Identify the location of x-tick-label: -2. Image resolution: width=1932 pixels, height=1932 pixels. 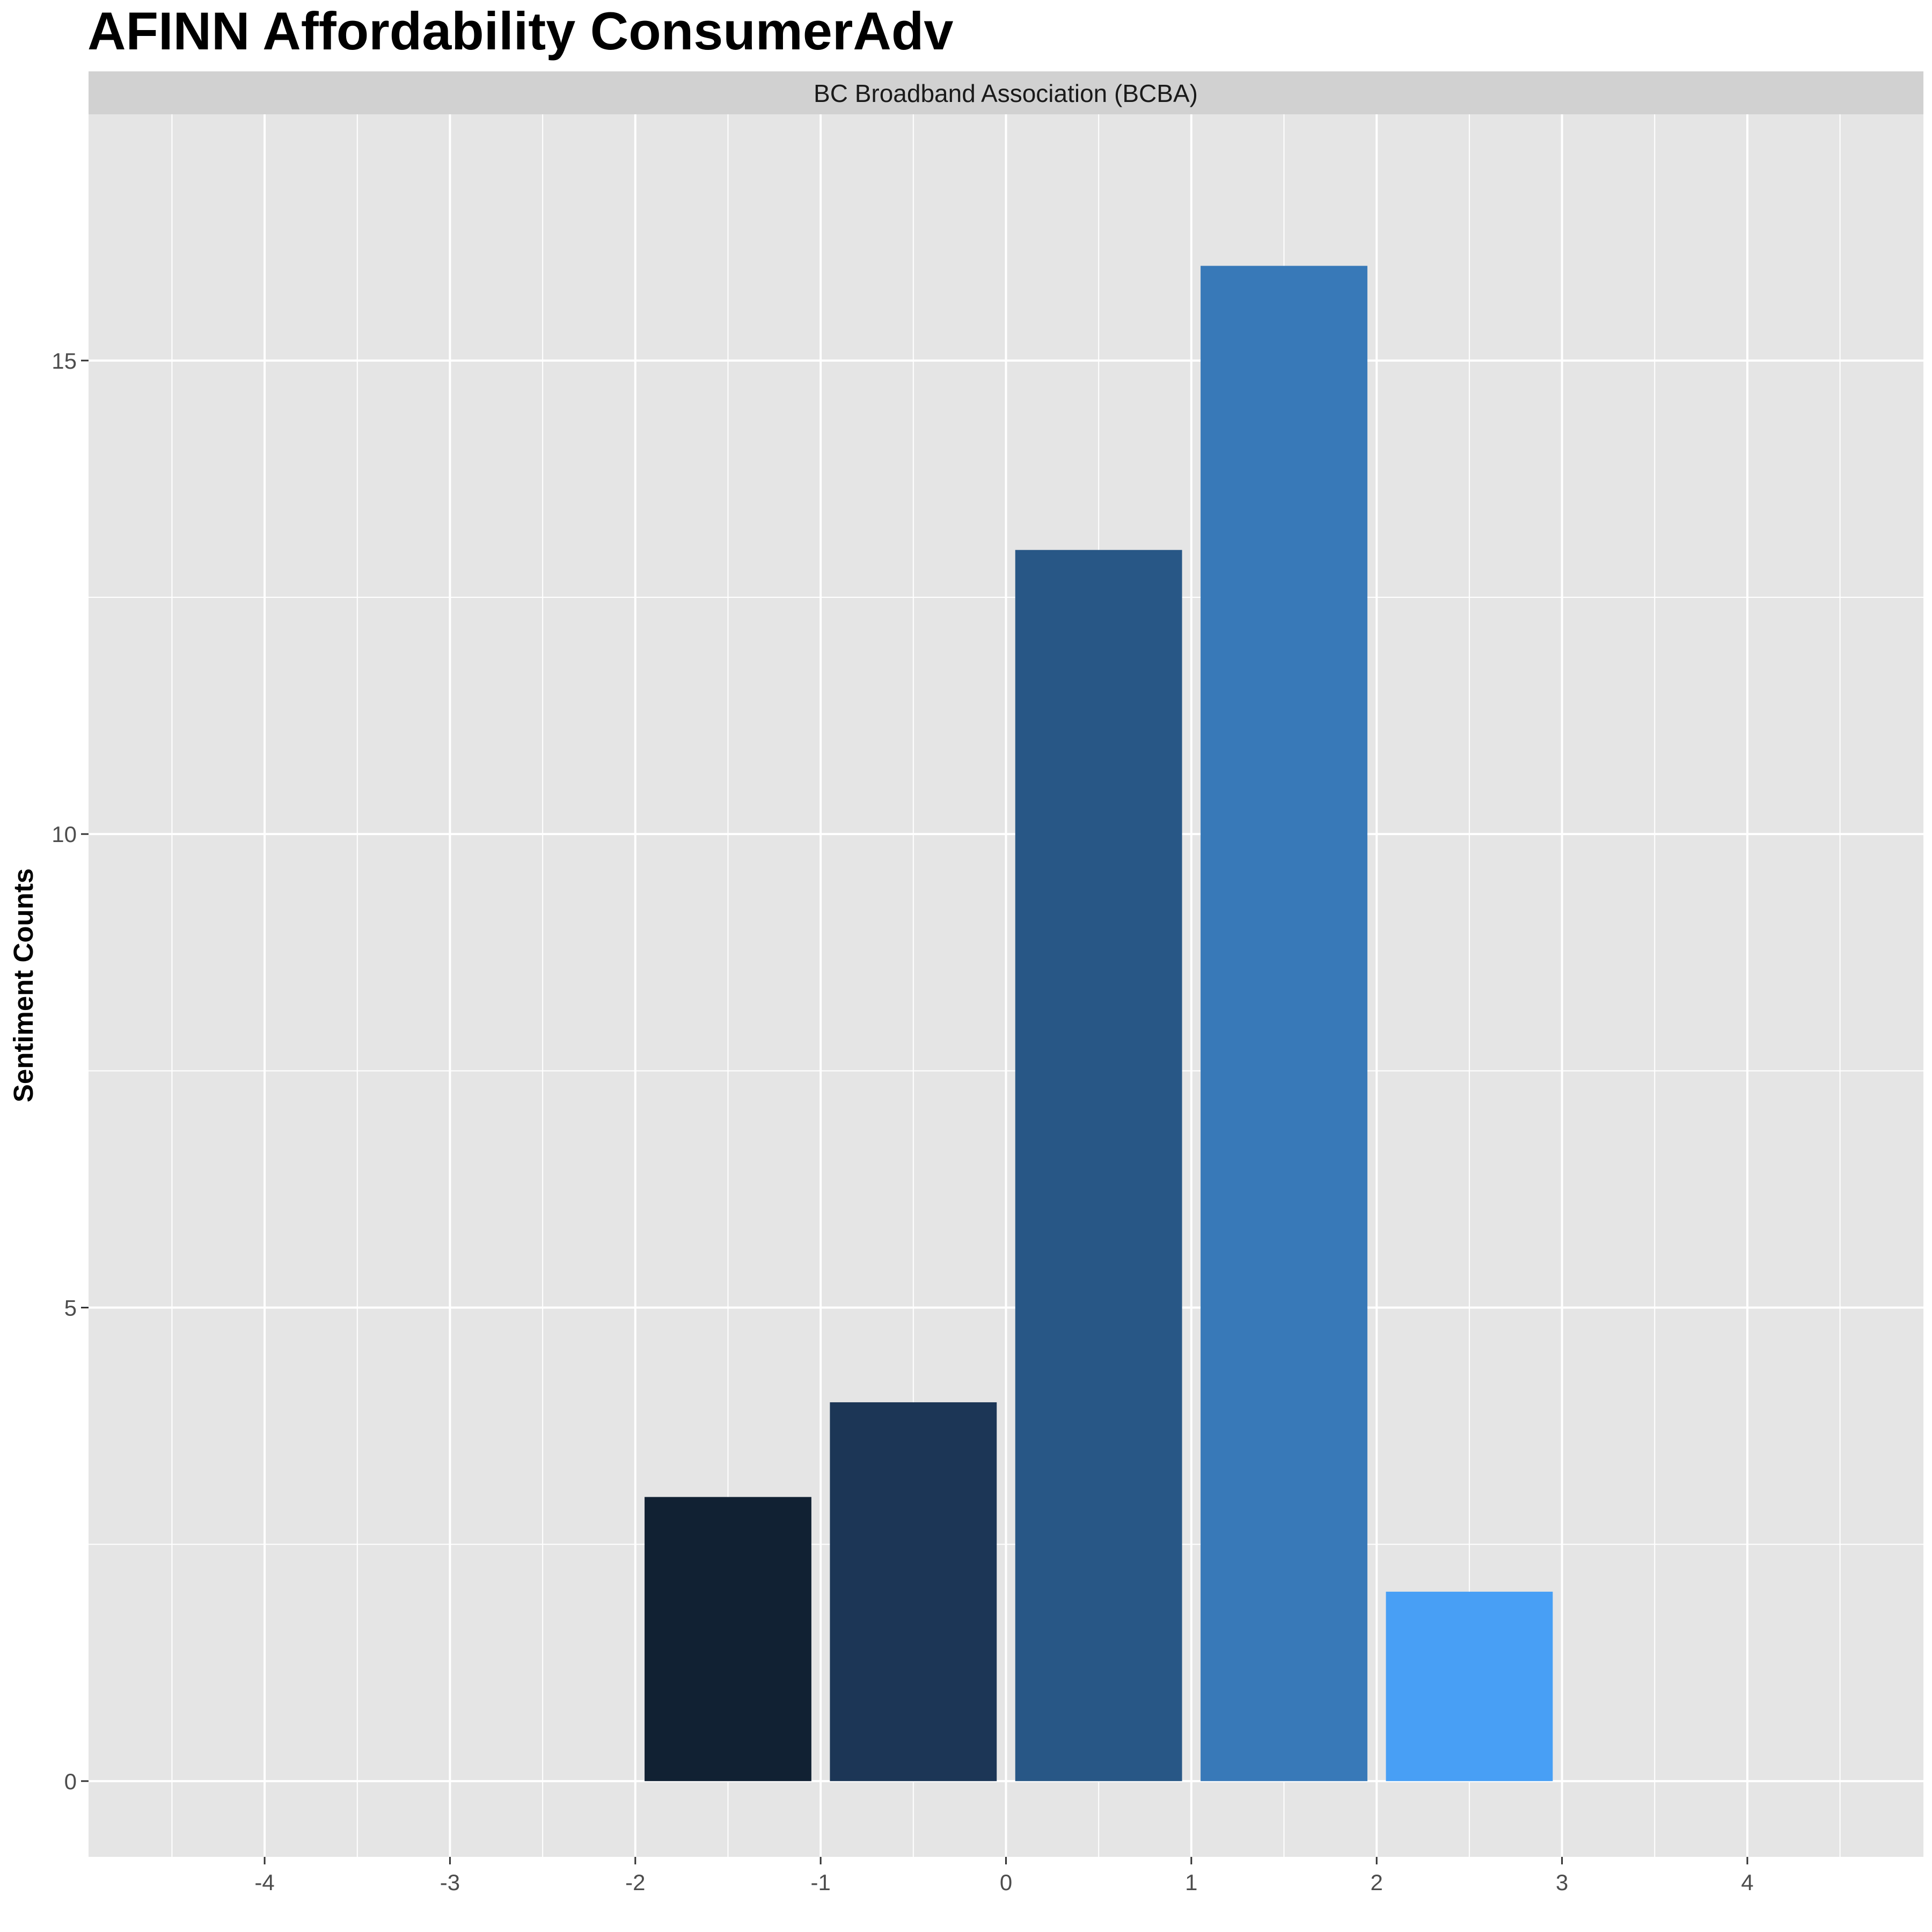
(635, 1882).